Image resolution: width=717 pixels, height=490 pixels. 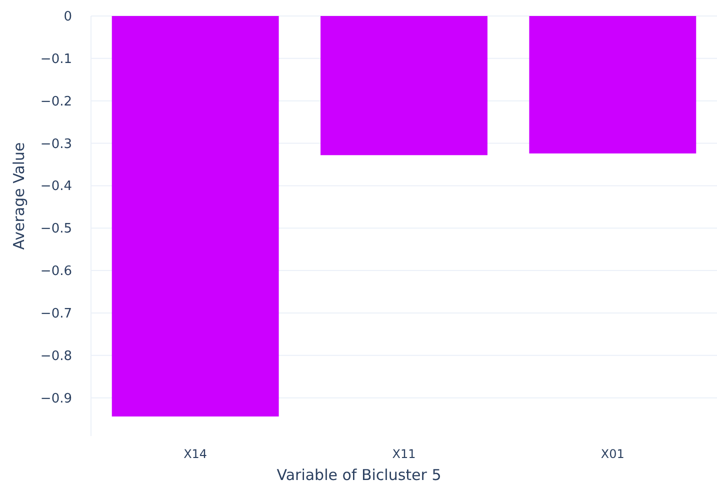 I want to click on y-tick-label: −0.4, so click(x=56, y=186).